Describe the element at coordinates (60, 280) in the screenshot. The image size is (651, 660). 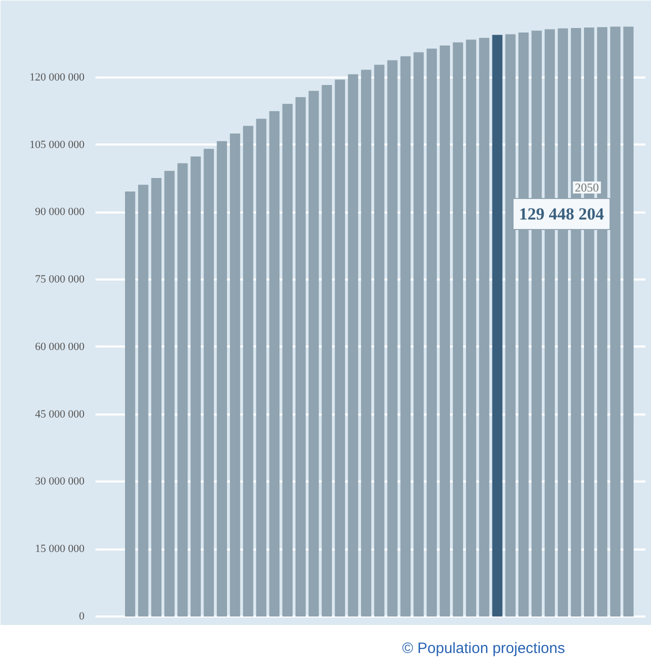
I see `y-tick-label: 75 000 000` at that location.